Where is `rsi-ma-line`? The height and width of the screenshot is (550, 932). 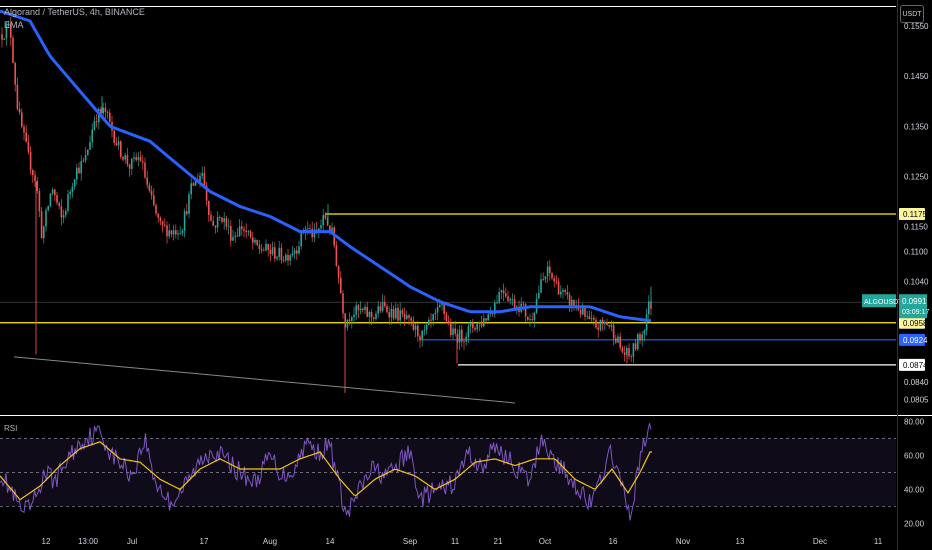 rsi-ma-line is located at coordinates (326, 471).